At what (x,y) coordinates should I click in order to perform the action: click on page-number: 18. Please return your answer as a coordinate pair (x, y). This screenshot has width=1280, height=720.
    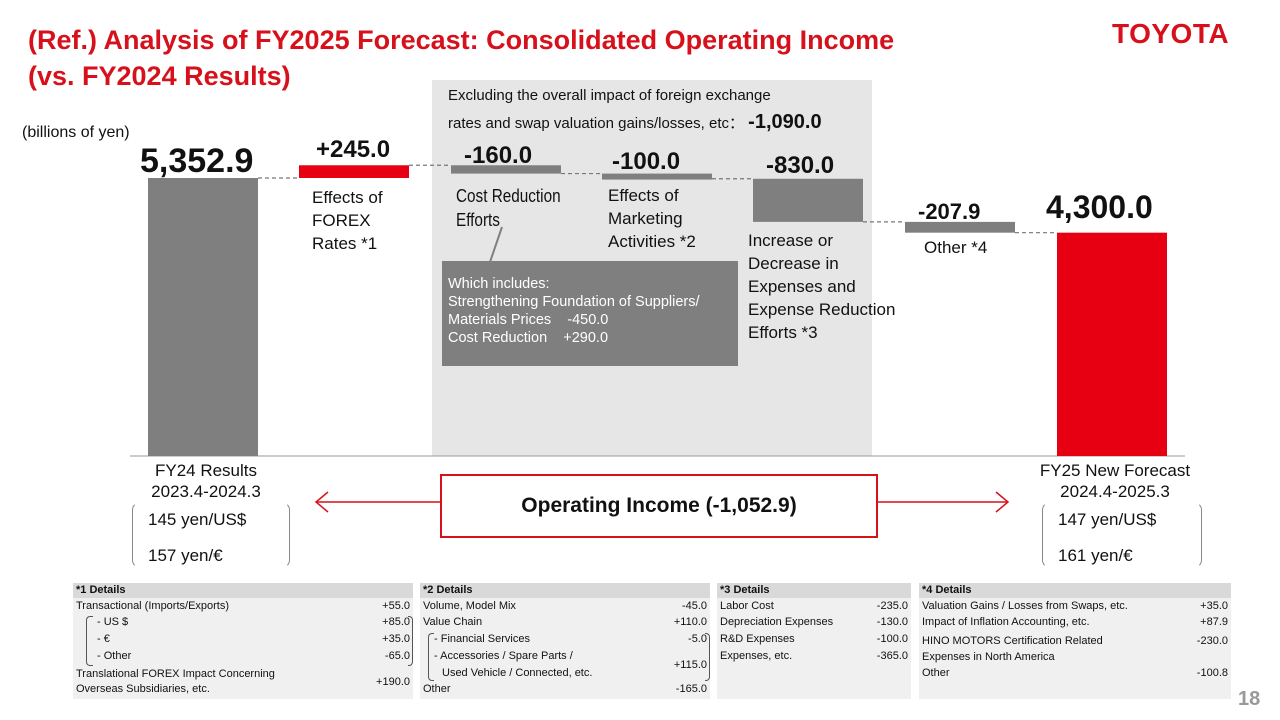
    Looking at the image, I should click on (1249, 699).